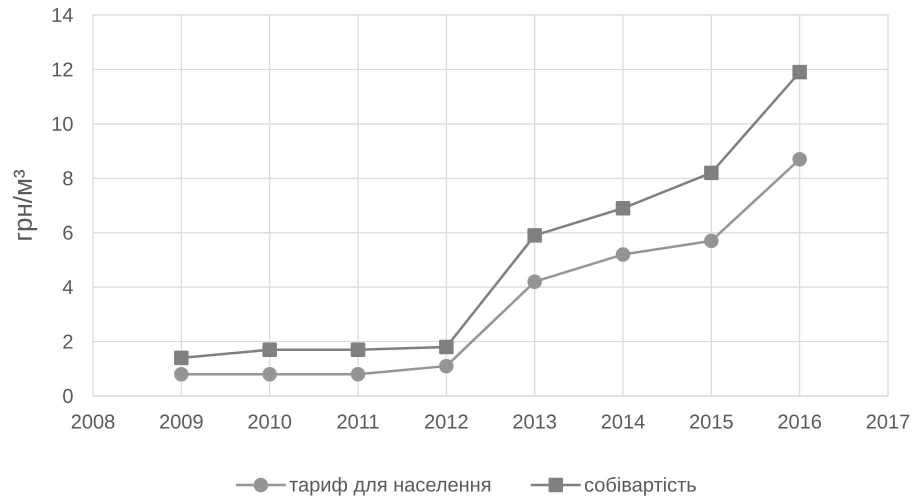  Describe the element at coordinates (93, 421) in the screenshot. I see `x-tick-label: 2008` at that location.